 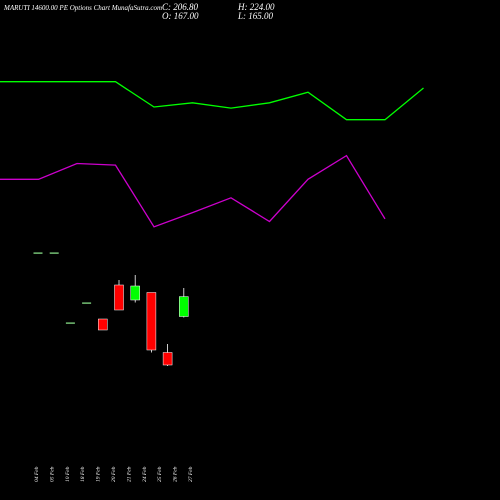 What do you see at coordinates (129, 474) in the screenshot?
I see `x-tick-label: 21 Feb` at bounding box center [129, 474].